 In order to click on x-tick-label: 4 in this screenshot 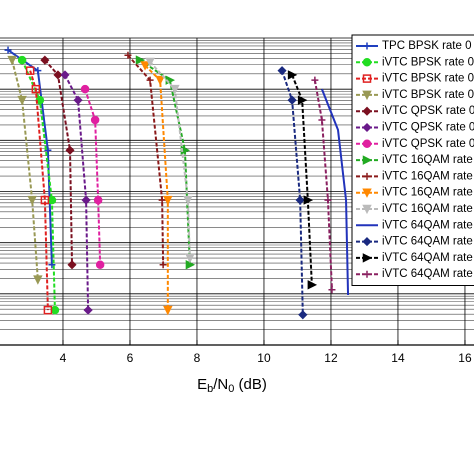, I will do `click(63, 358)`.